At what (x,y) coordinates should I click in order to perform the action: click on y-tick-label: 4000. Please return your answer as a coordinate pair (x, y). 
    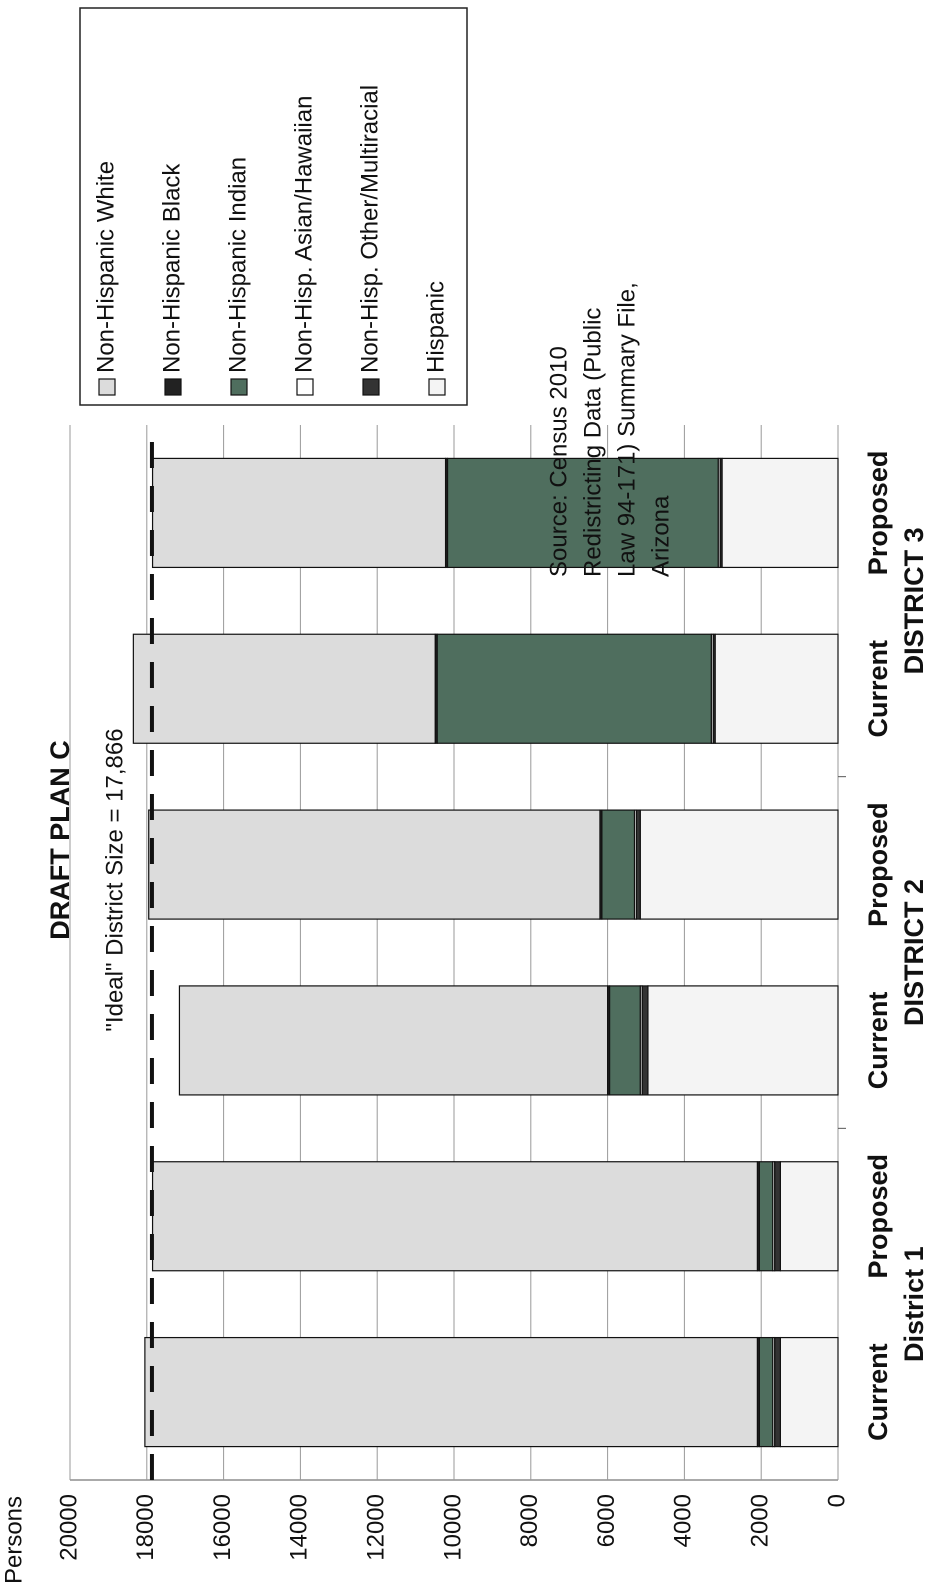
    Looking at the image, I should click on (683, 1520).